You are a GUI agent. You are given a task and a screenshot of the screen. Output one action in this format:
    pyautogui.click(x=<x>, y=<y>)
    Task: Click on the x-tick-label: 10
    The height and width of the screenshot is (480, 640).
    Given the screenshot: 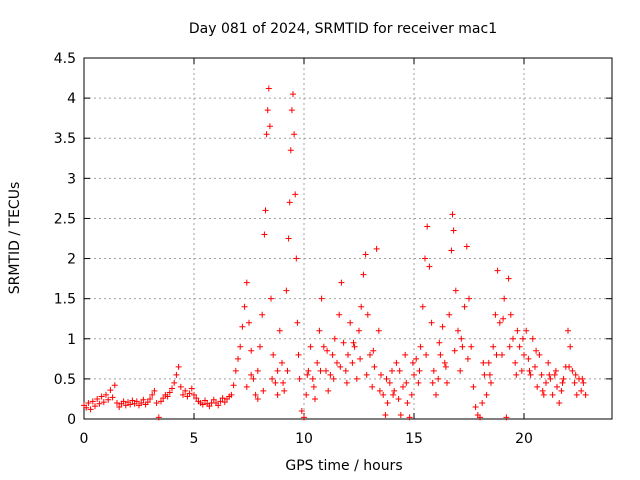 What is the action you would take?
    pyautogui.click(x=304, y=439)
    